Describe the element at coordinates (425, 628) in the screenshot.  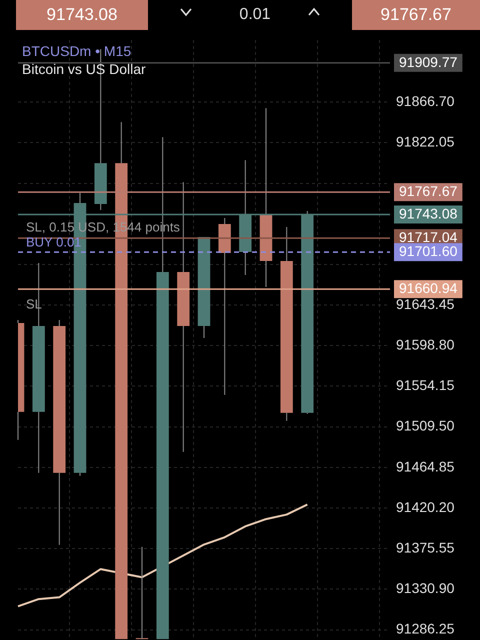
I see `y-tick-label: 91286.25` at that location.